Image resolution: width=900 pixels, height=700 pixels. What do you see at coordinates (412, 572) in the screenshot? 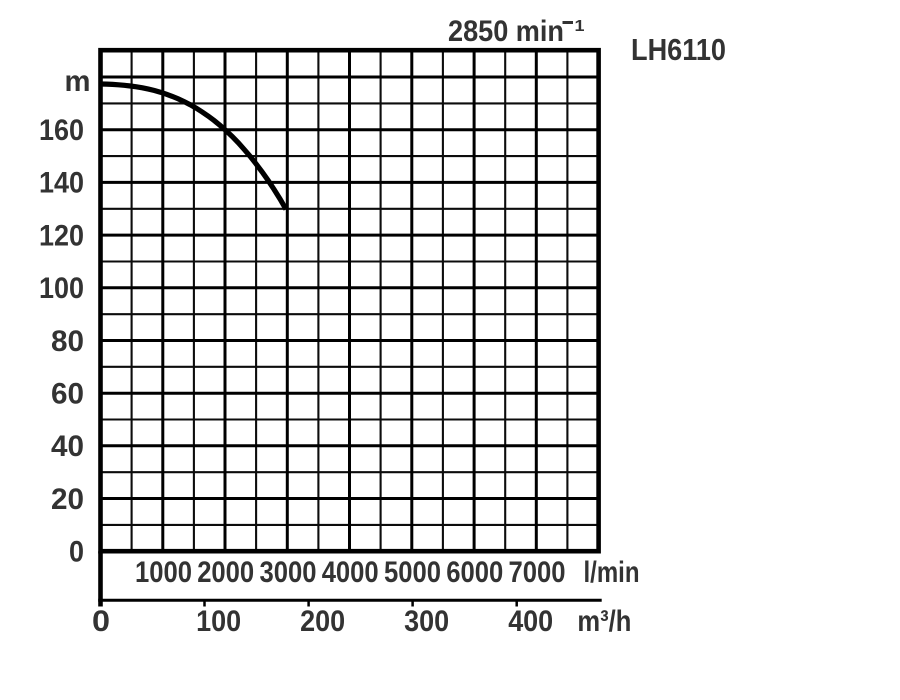
I see `svg-text: 5000` at bounding box center [412, 572].